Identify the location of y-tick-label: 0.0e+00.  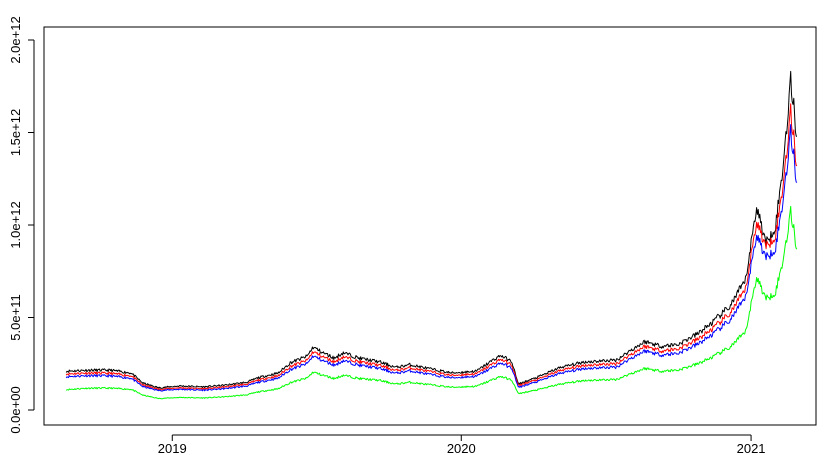
(15, 409).